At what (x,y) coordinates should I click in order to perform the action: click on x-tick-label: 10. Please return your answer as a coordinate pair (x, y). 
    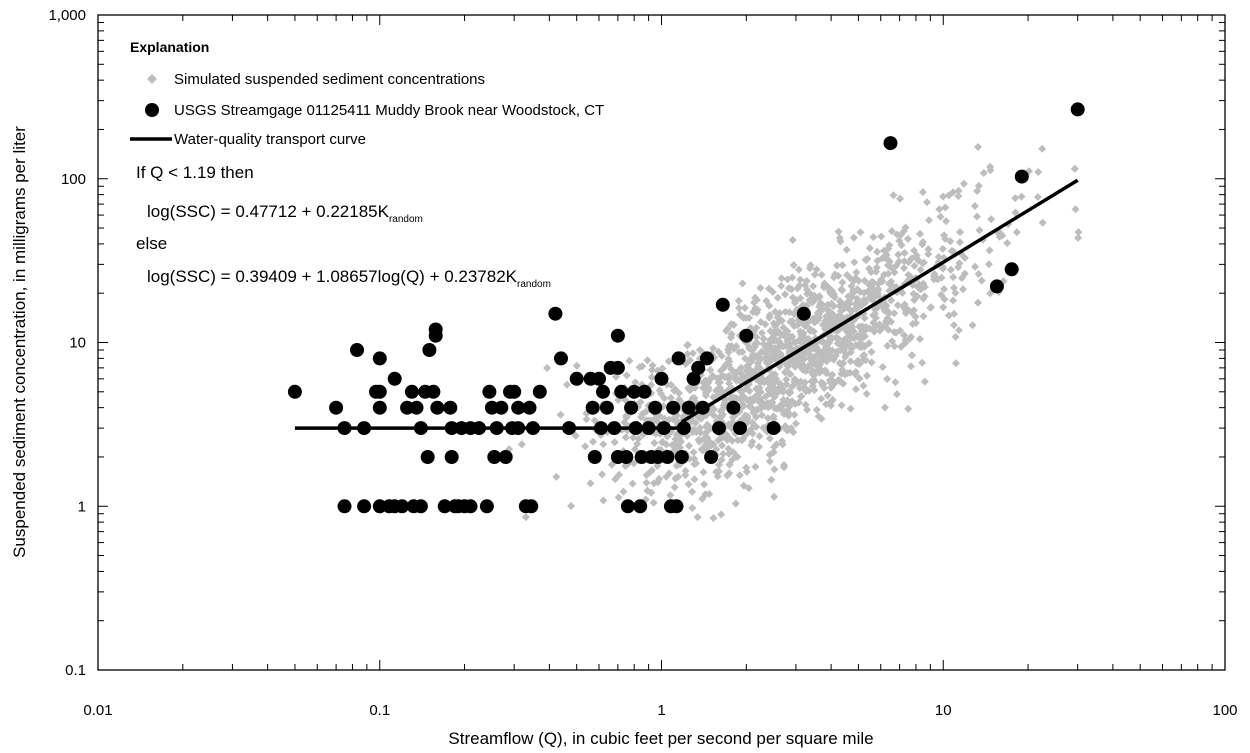
    Looking at the image, I should click on (943, 710).